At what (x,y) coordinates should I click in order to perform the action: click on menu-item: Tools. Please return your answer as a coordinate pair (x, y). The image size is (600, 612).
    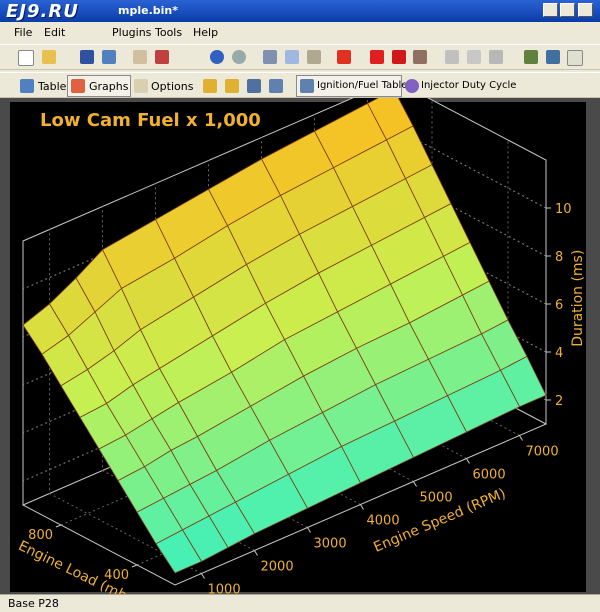
    Looking at the image, I should click on (169, 32).